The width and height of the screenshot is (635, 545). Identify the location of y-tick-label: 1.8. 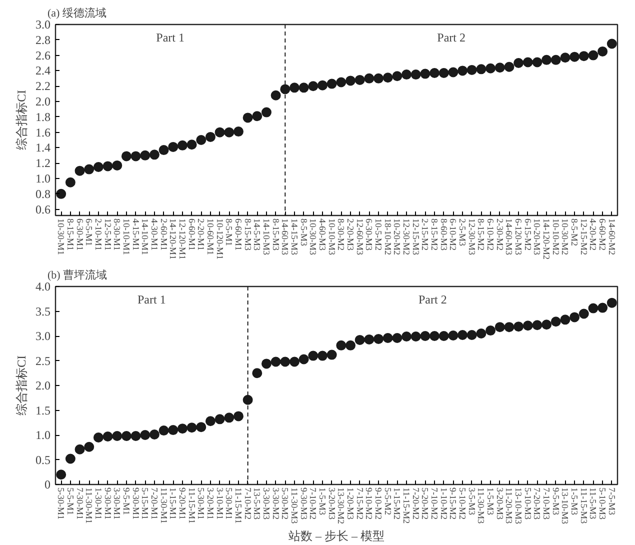
(43, 117).